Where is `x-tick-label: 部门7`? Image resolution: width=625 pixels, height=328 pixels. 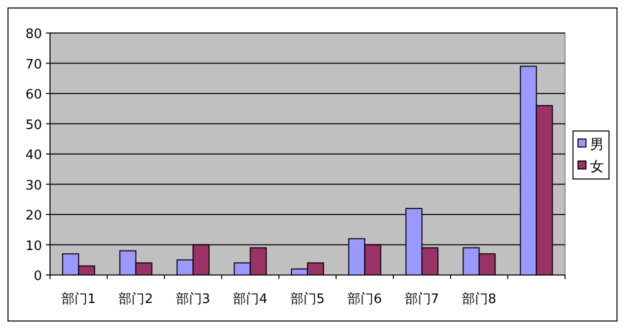 x-tick-label: 部门7 is located at coordinates (422, 299).